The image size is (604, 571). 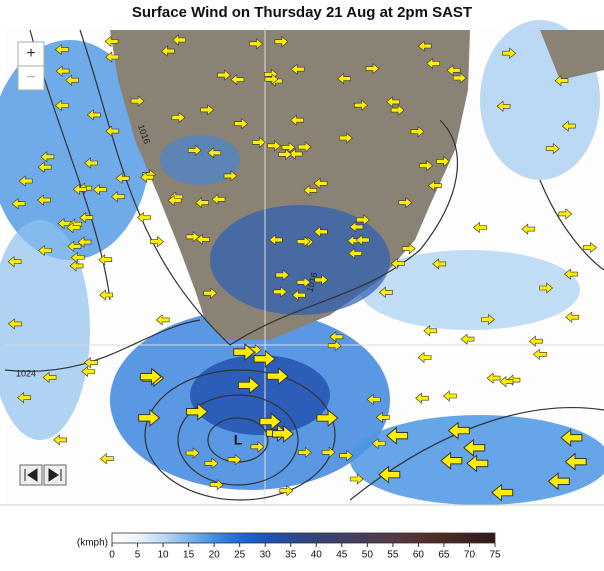 I want to click on isobar, so click(x=240, y=435).